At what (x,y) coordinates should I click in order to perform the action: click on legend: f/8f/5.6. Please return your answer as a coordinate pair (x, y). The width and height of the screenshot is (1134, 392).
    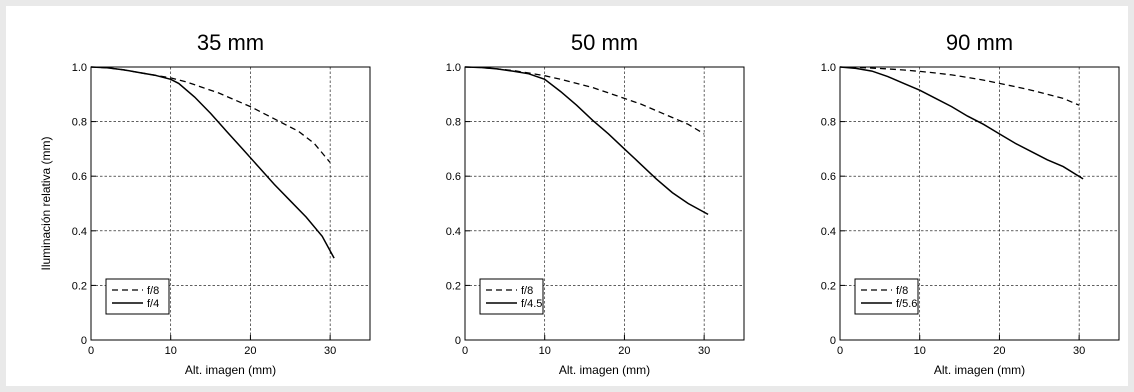
    Looking at the image, I should click on (886, 296).